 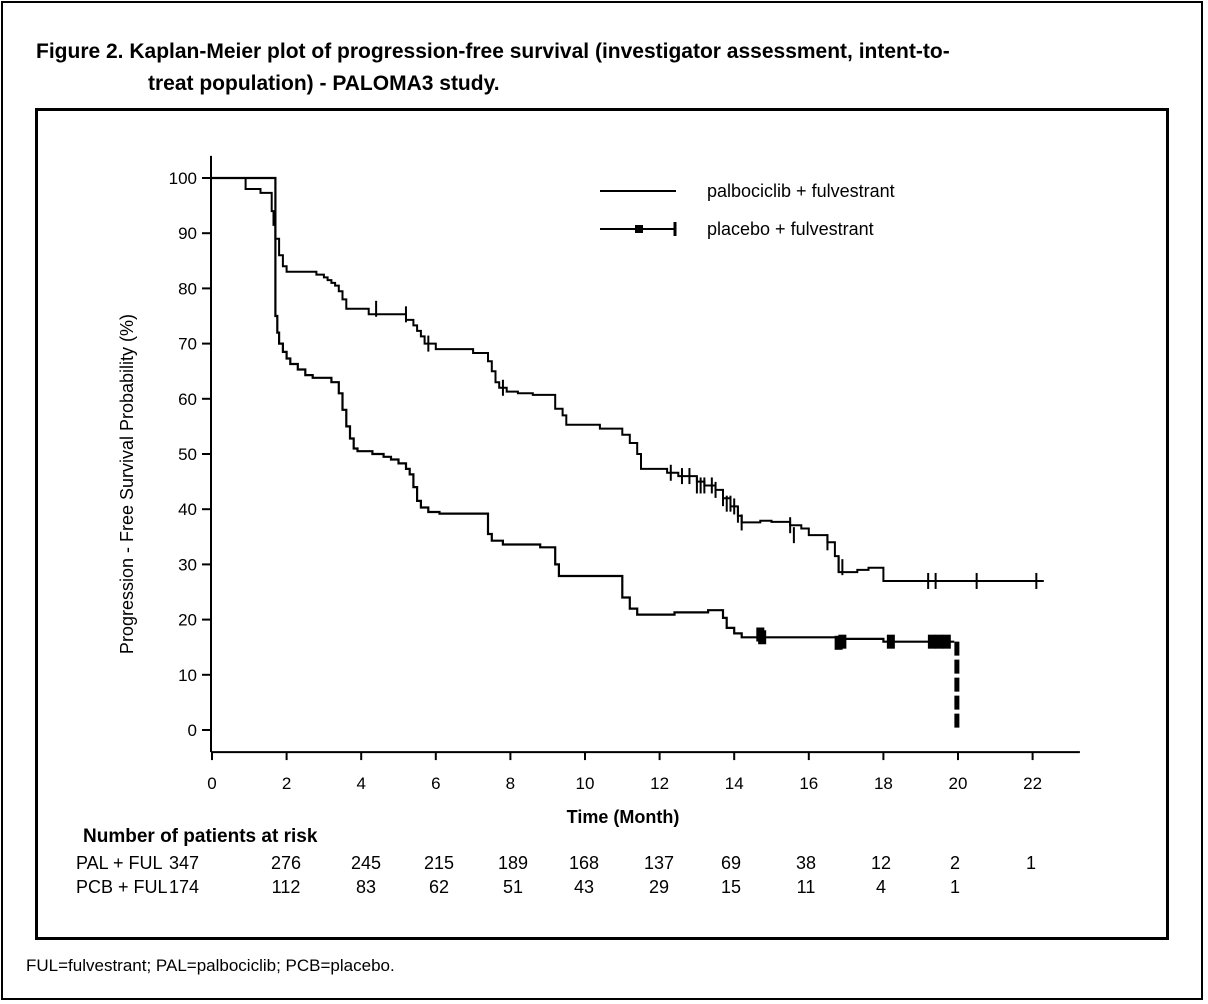 What do you see at coordinates (659, 783) in the screenshot?
I see `x-tick-label: 12` at bounding box center [659, 783].